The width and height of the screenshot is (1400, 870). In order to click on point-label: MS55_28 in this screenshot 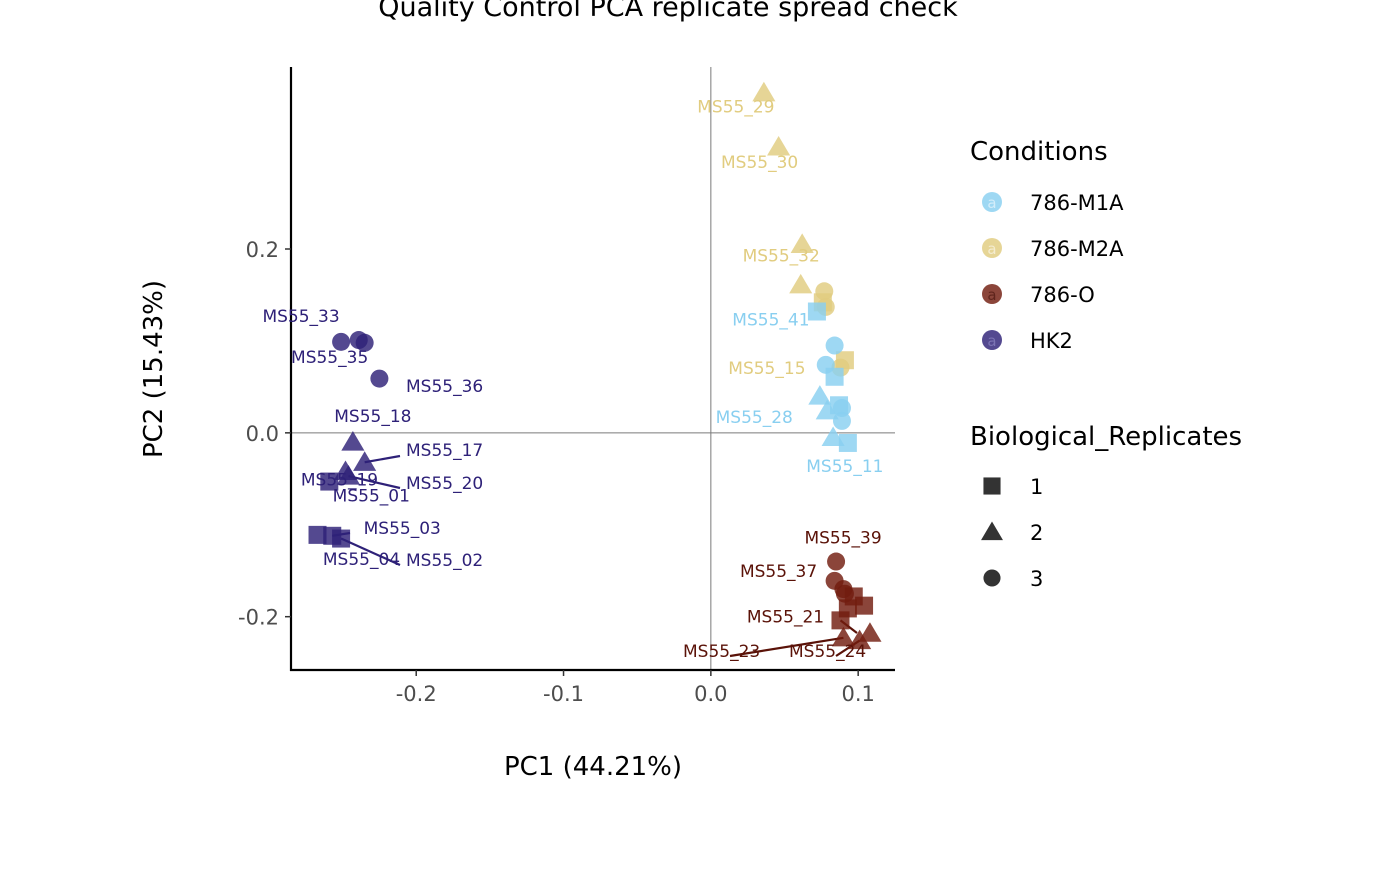, I will do `click(754, 418)`.